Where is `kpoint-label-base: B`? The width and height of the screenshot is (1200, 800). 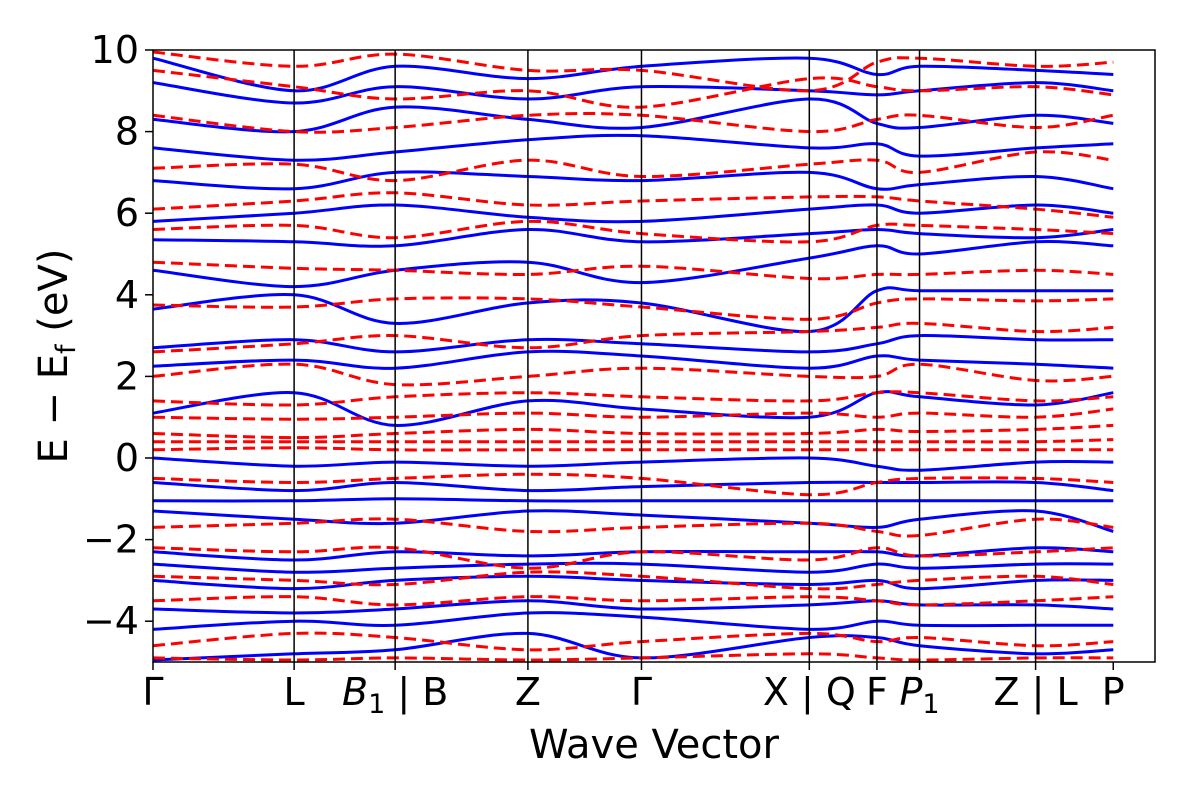
kpoint-label-base: B is located at coordinates (355, 692).